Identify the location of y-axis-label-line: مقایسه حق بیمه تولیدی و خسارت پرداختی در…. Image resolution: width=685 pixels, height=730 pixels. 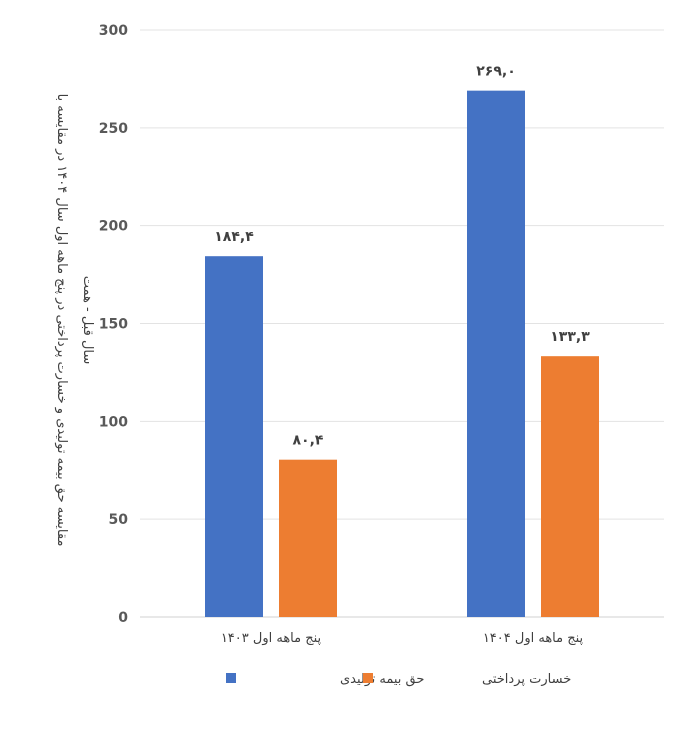
(61, 320).